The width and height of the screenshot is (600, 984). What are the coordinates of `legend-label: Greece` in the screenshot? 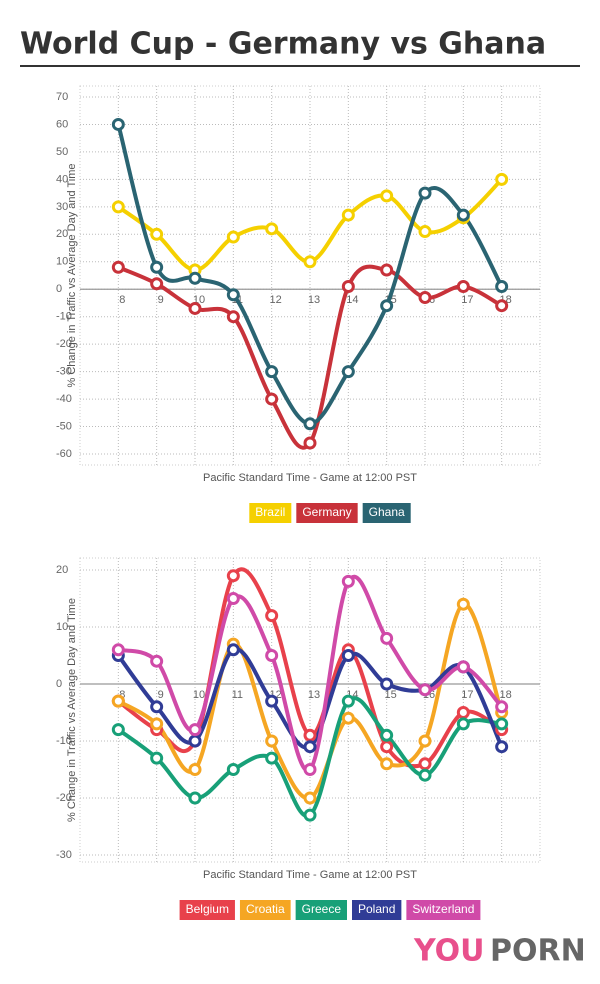 It's located at (322, 909).